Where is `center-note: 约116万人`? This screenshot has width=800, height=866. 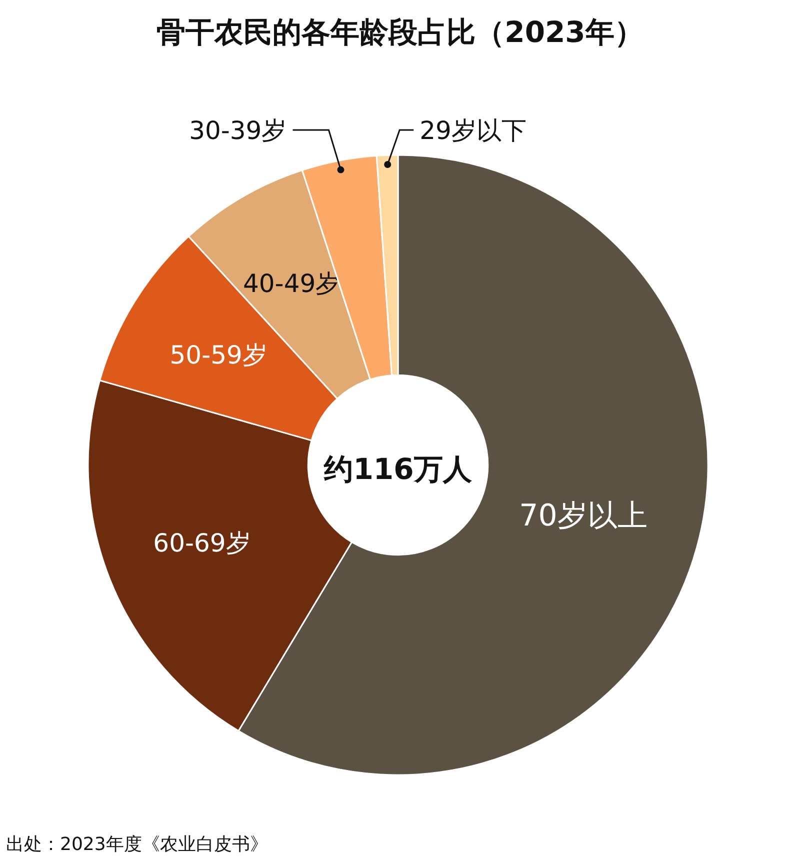
center-note: 约116万人 is located at coordinates (398, 469).